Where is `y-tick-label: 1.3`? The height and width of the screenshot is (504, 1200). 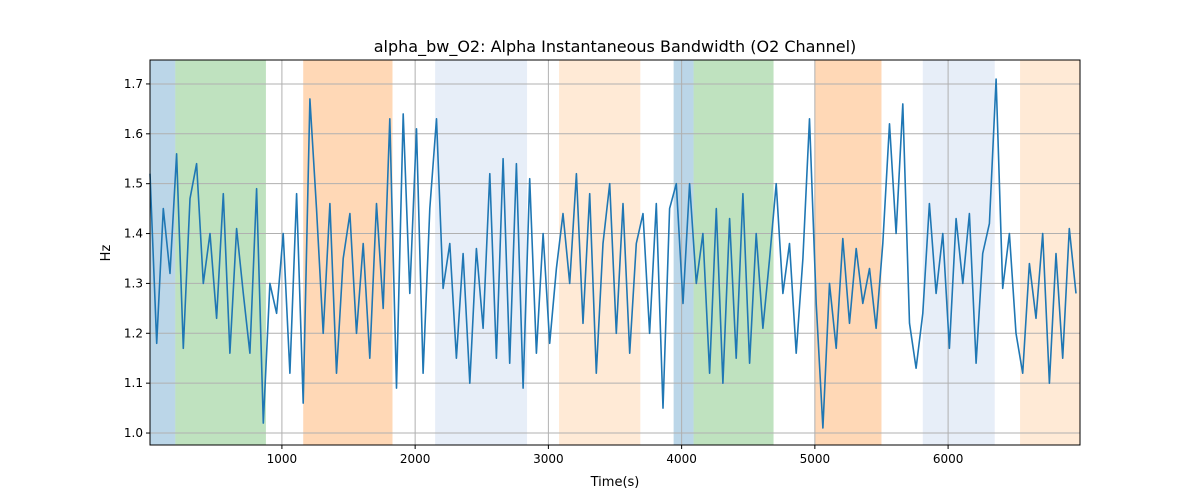 y-tick-label: 1.3 is located at coordinates (133, 283).